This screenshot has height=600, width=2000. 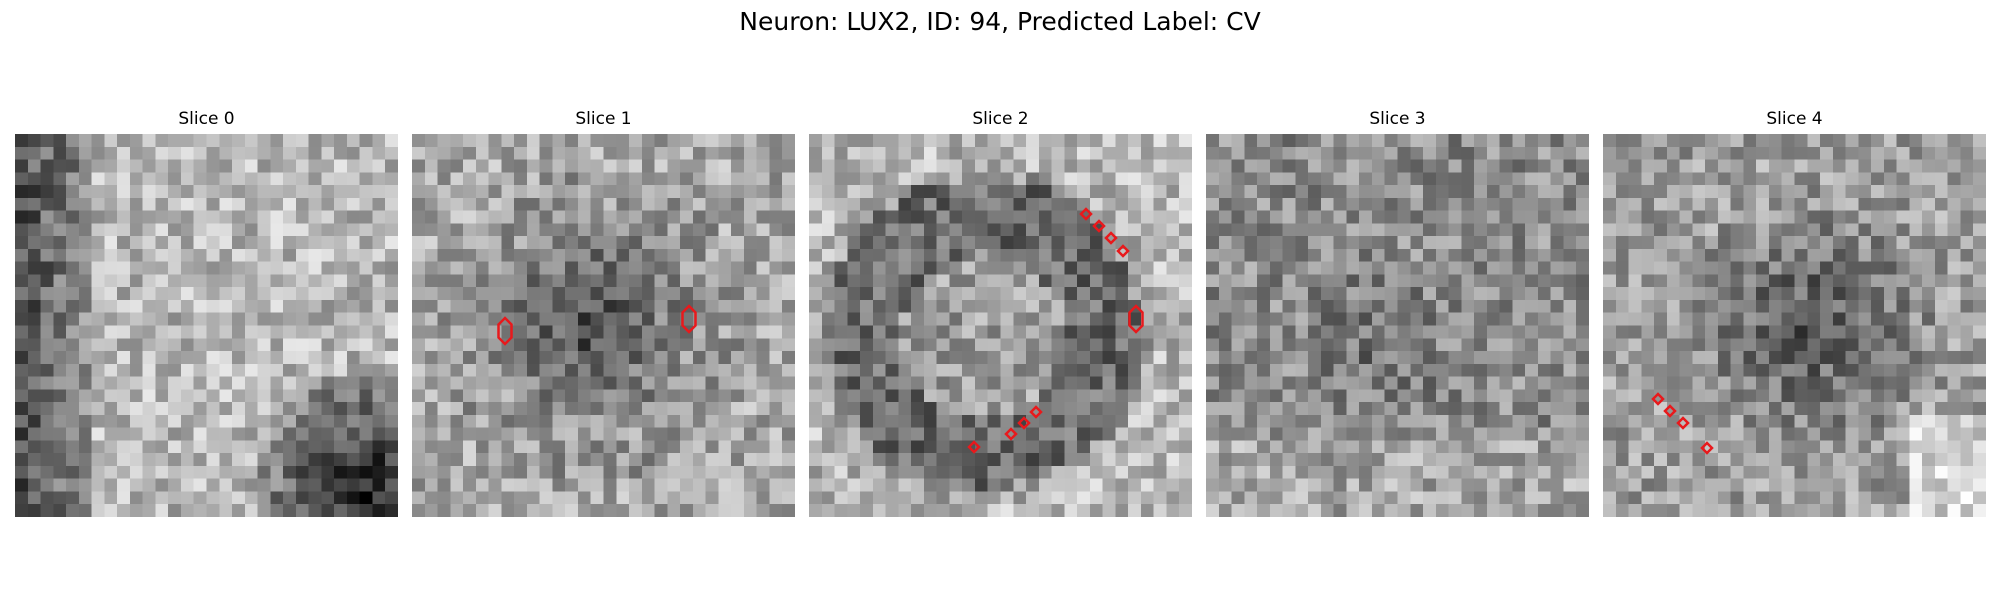 I want to click on slice-title: Slice 1, so click(x=603, y=119).